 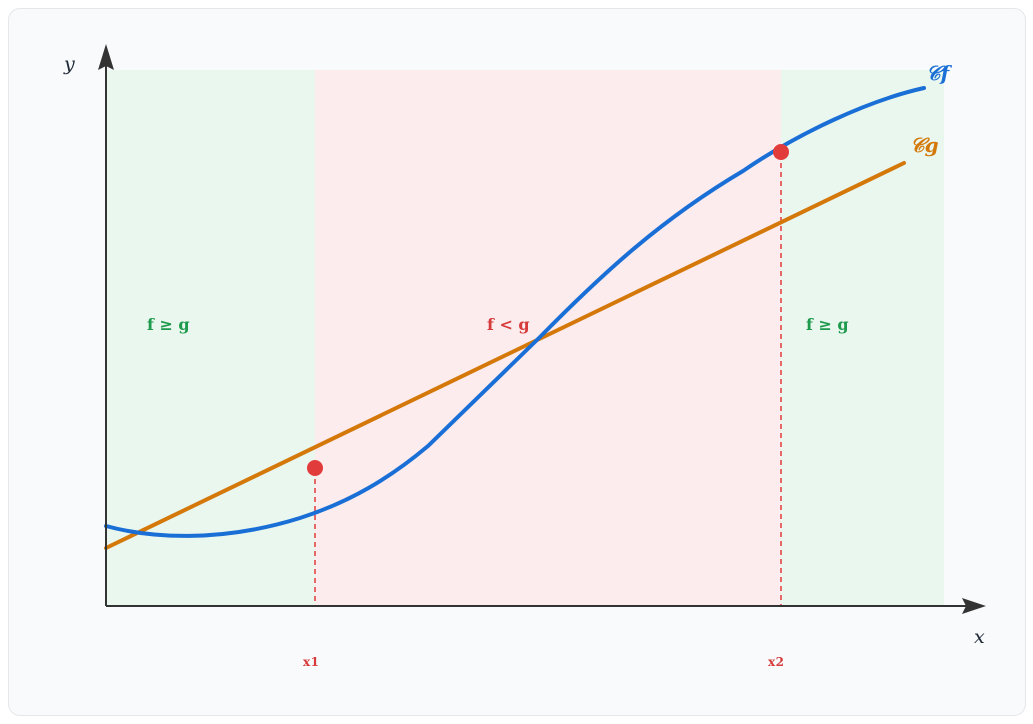 I want to click on curve-f-label: 𝒞f, so click(x=939, y=73).